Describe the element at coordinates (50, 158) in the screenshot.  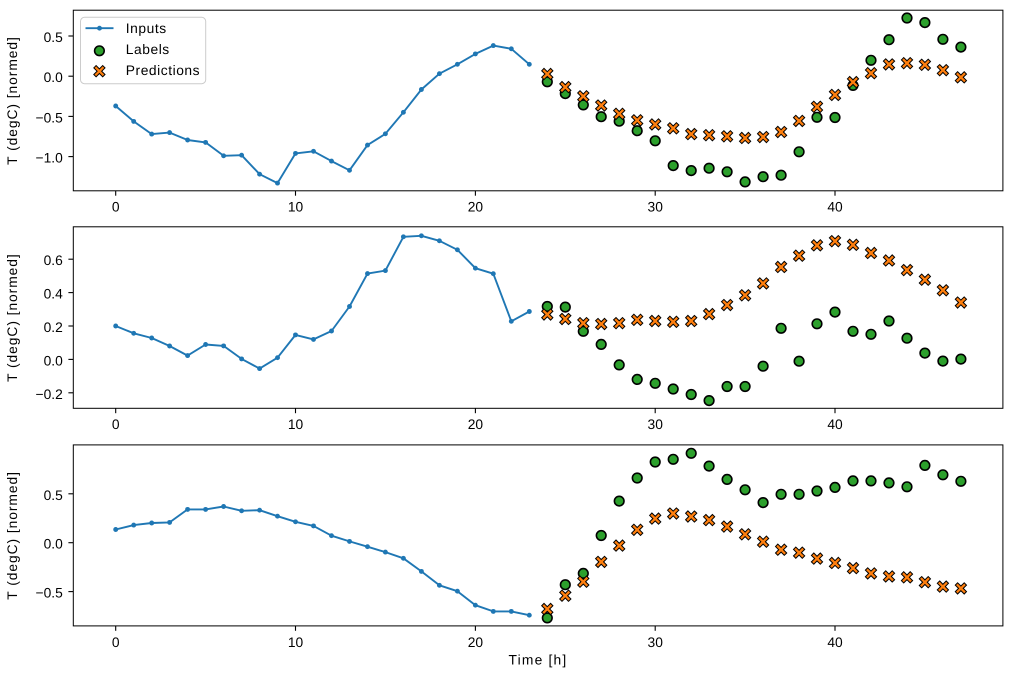
I see `svg-text: −1.0` at that location.